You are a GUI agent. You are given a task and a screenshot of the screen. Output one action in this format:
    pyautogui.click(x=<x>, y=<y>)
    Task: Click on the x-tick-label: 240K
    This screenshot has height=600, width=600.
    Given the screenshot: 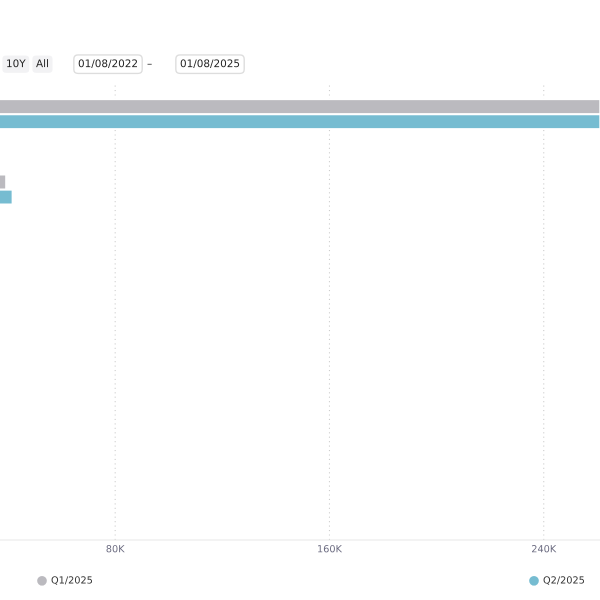 What is the action you would take?
    pyautogui.click(x=544, y=548)
    